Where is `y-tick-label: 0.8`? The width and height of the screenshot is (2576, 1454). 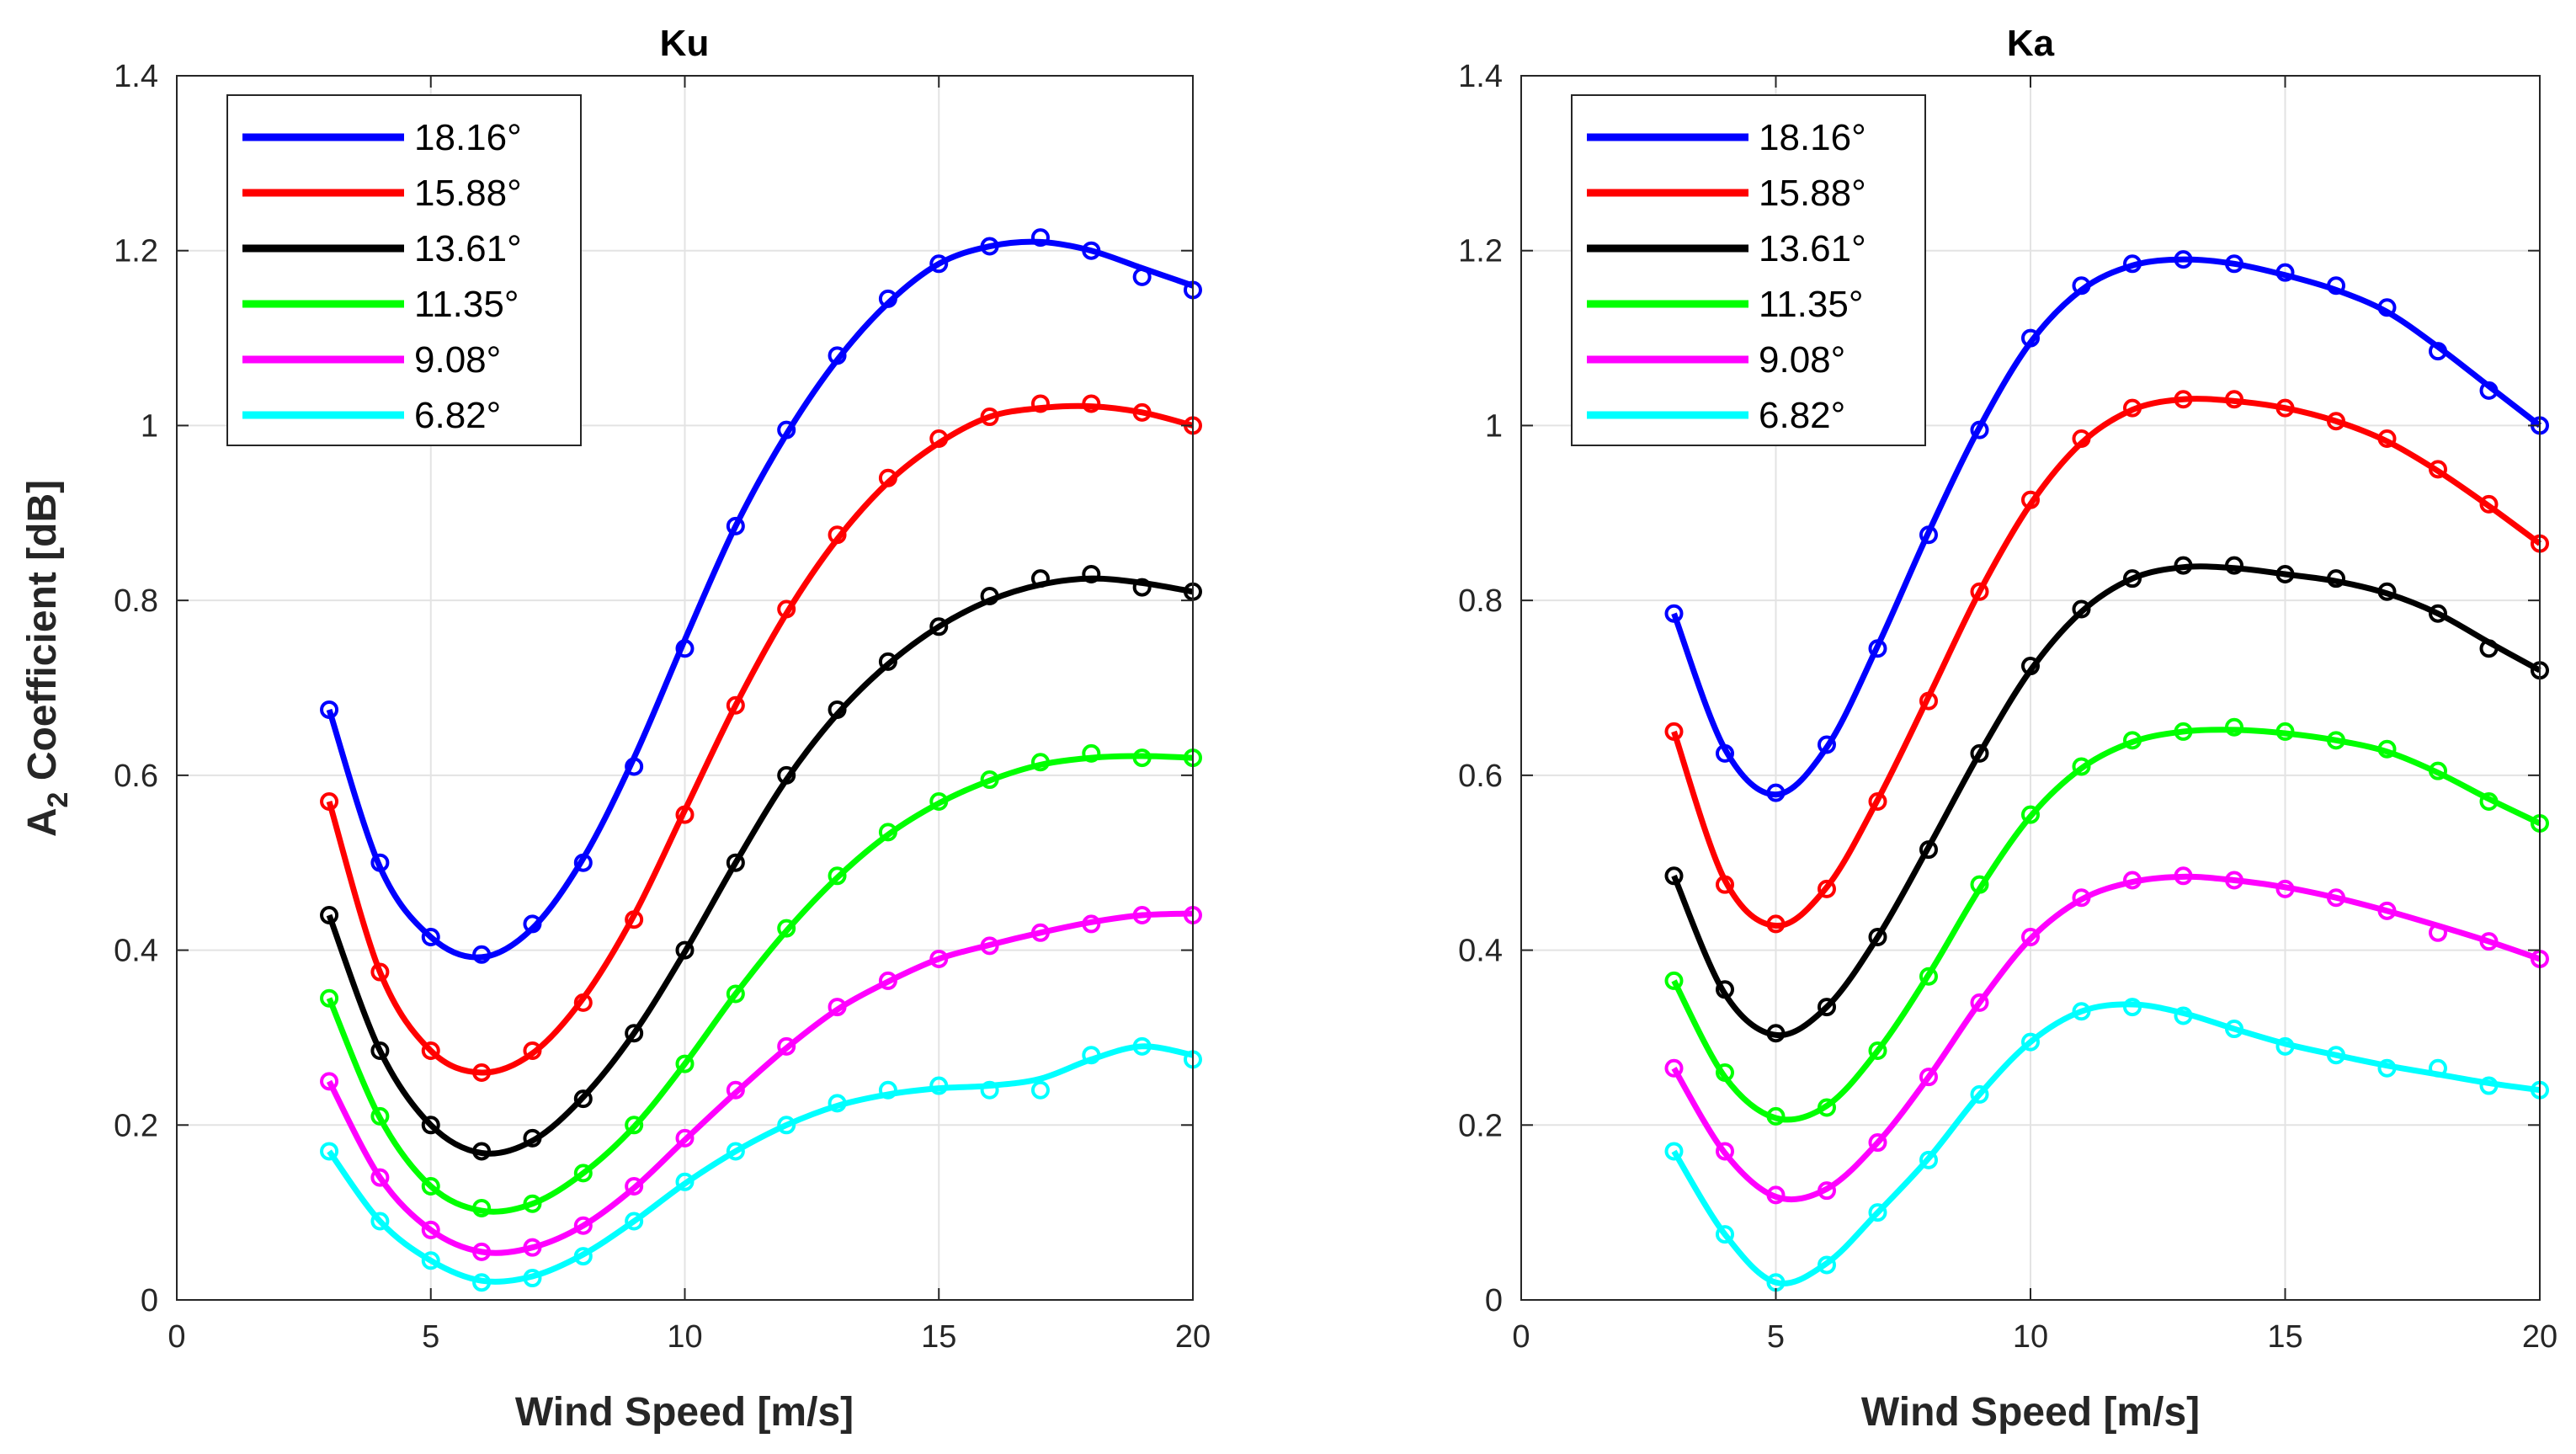
y-tick-label: 0.8 is located at coordinates (1481, 601).